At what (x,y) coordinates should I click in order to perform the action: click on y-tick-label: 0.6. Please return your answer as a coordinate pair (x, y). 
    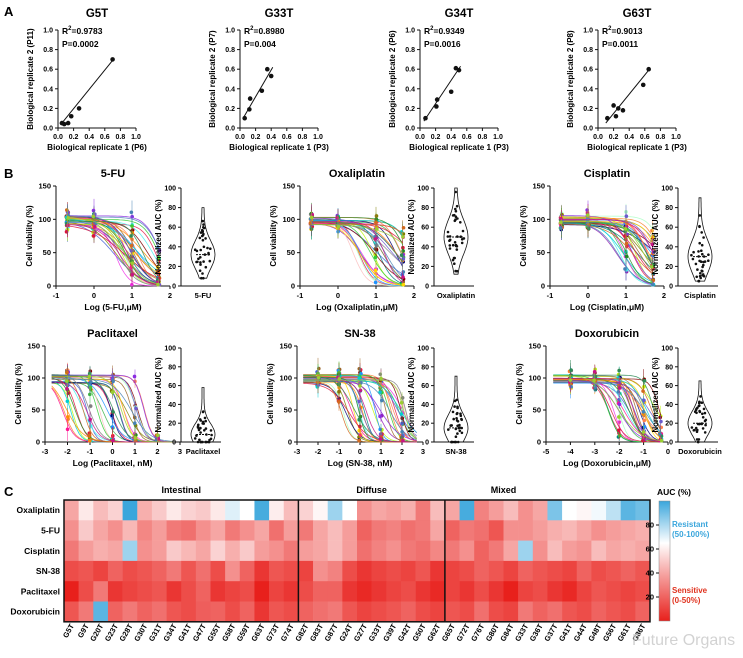
    Looking at the image, I should click on (588, 70).